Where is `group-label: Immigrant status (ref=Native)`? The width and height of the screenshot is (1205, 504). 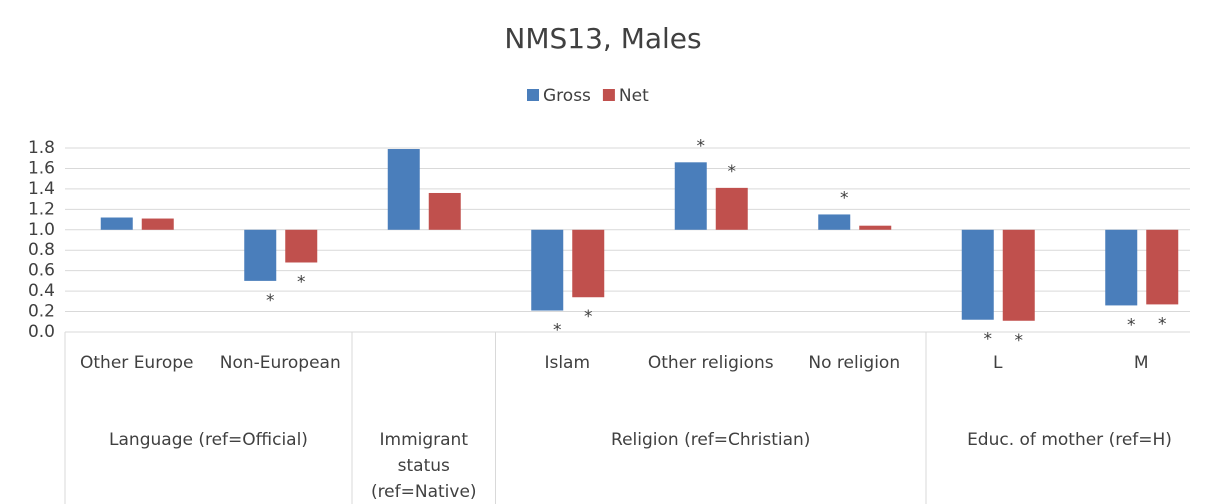 group-label: Immigrant status (ref=Native) is located at coordinates (423, 466).